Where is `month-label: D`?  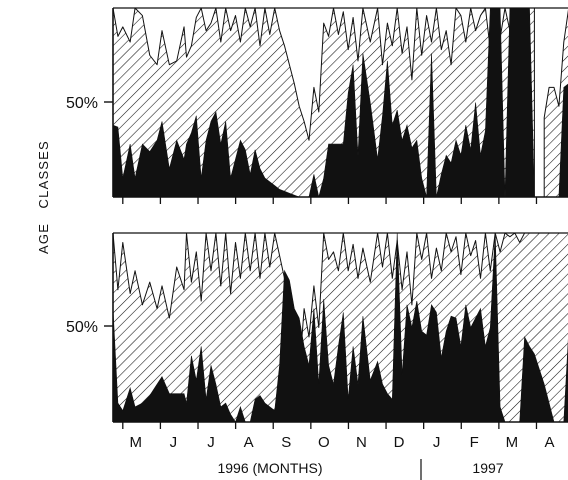
month-label: D is located at coordinates (399, 442).